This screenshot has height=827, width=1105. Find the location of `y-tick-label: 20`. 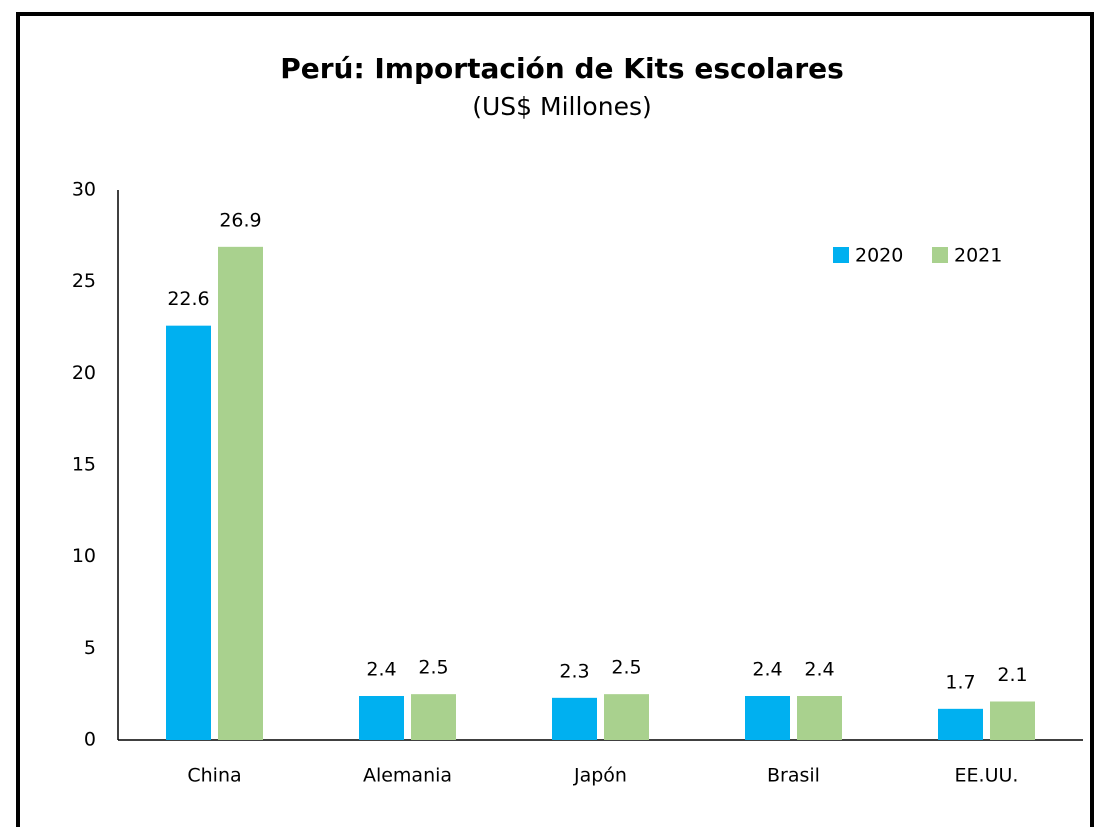

y-tick-label: 20 is located at coordinates (84, 373).